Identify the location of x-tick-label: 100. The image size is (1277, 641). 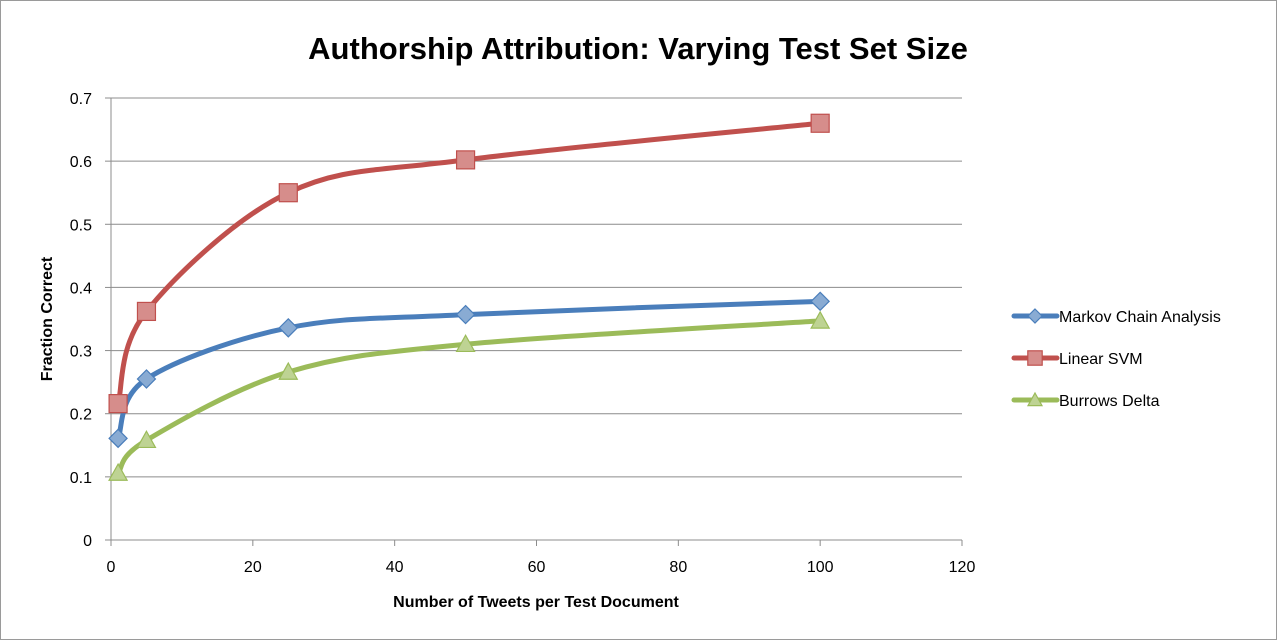
(820, 567).